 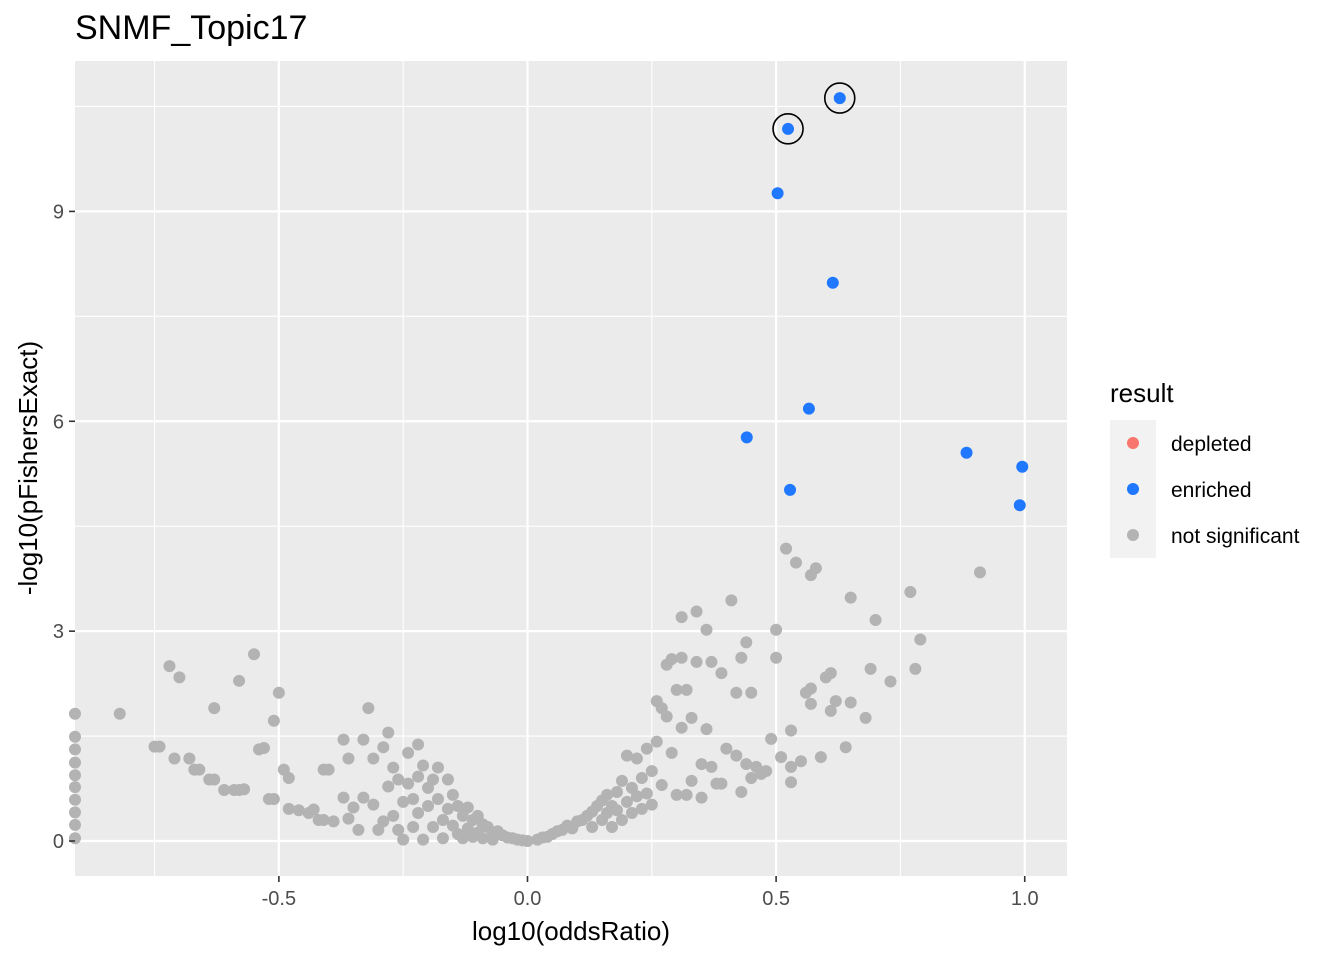 What do you see at coordinates (776, 899) in the screenshot?
I see `x-tick-label: 0.5` at bounding box center [776, 899].